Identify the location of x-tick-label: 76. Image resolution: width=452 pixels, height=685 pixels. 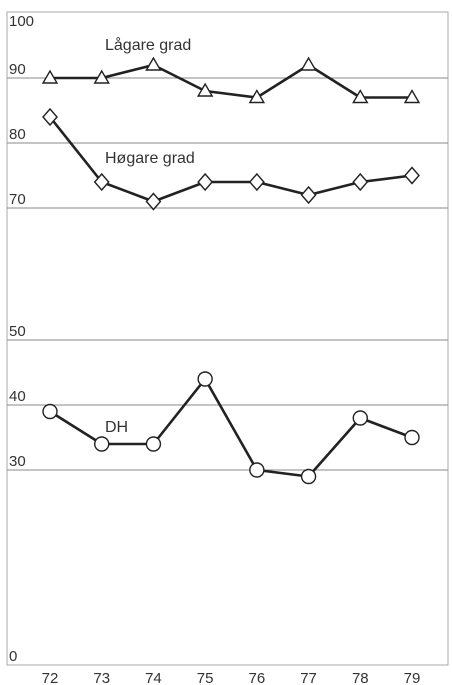
(257, 677).